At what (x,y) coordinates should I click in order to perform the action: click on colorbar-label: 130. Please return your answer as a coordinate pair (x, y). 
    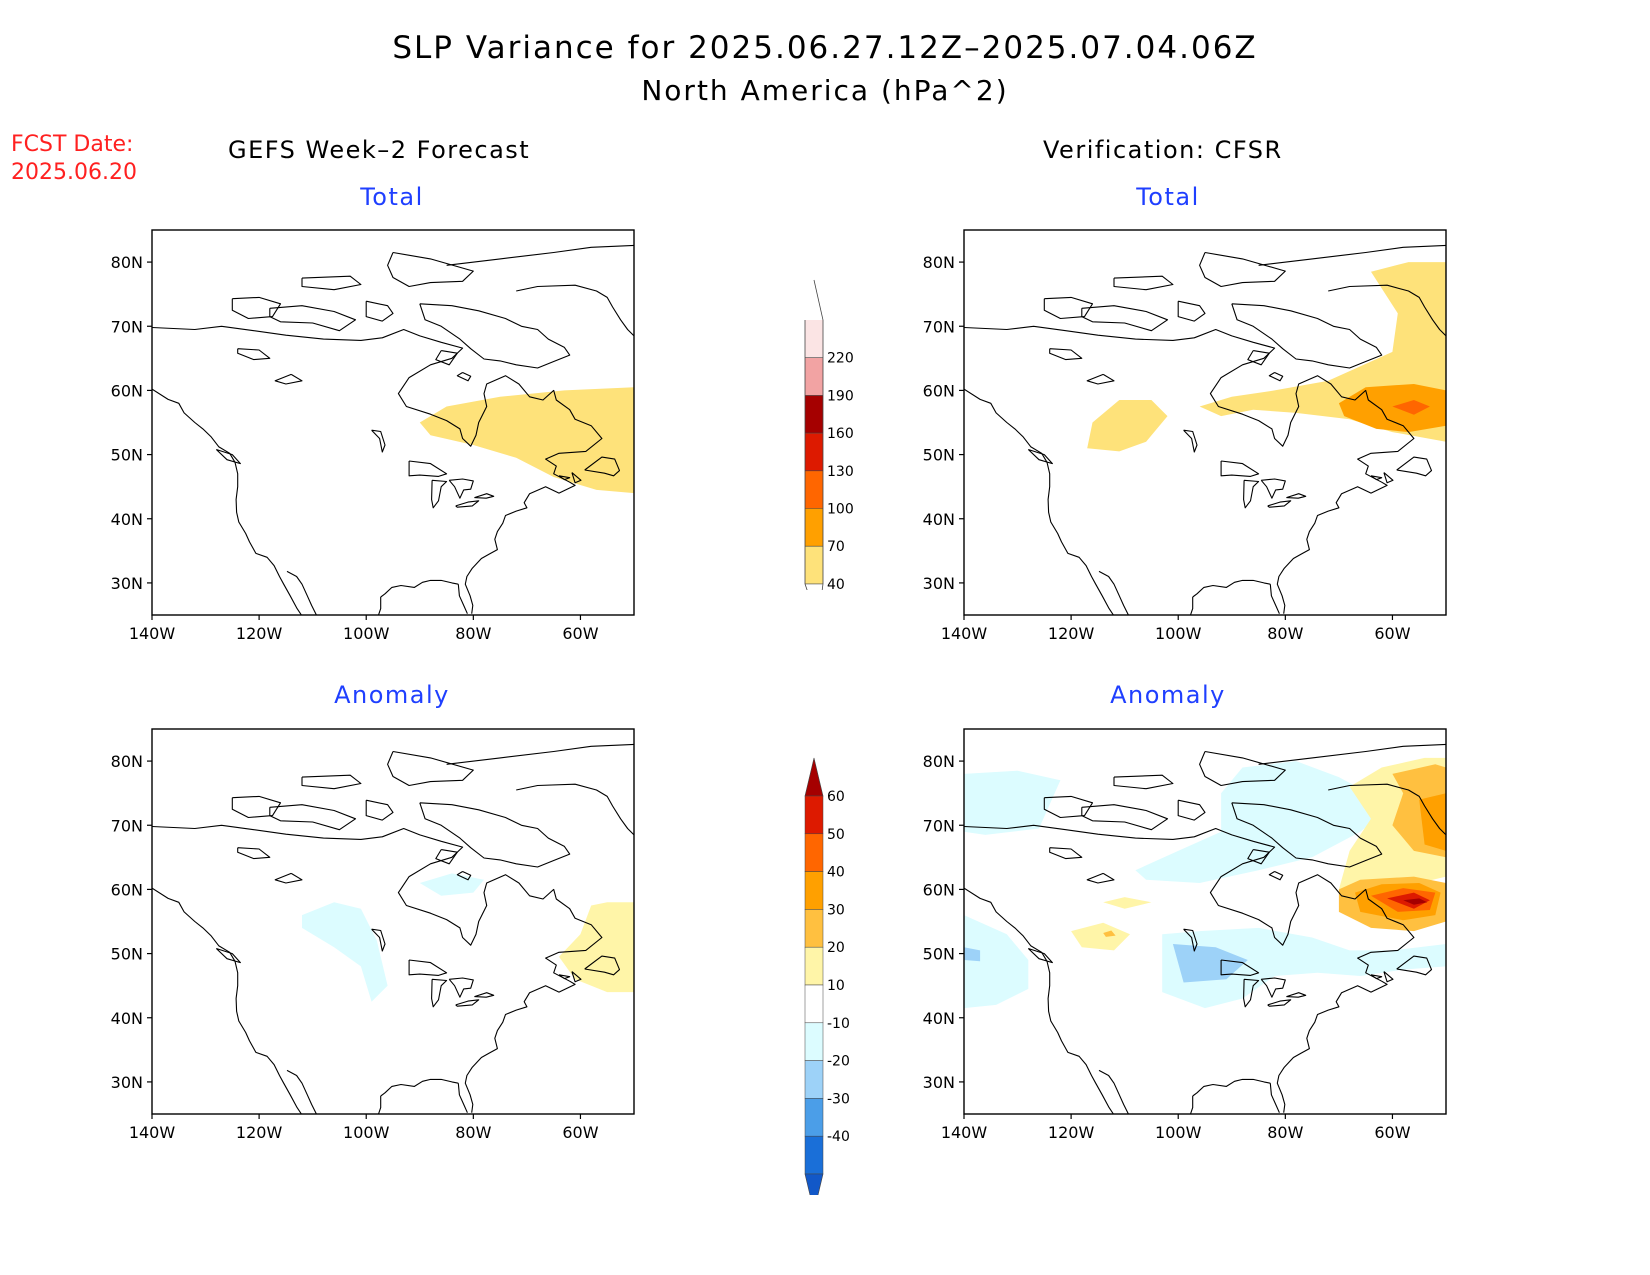
    Looking at the image, I should click on (840, 472).